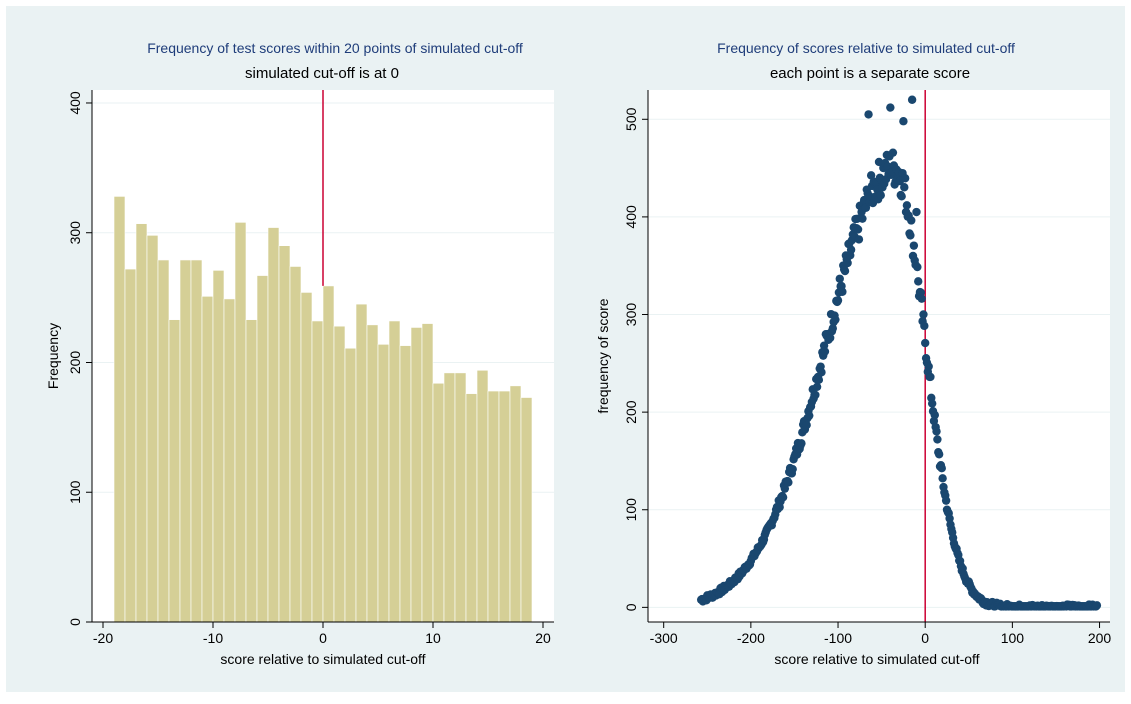 The width and height of the screenshot is (1131, 704). I want to click on left-y-tick-label: 0, so click(75, 622).